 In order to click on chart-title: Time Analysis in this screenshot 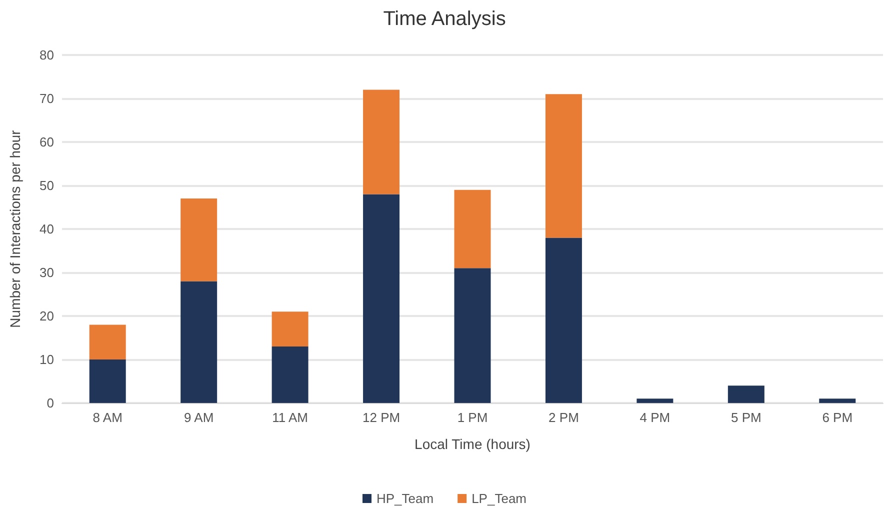, I will do `click(444, 19)`.